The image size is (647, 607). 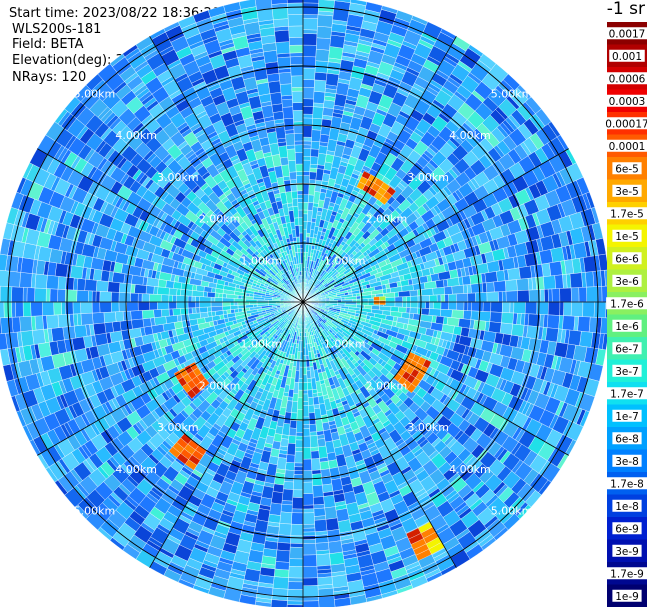 I want to click on colorbar-label: 0.0006, so click(x=627, y=79).